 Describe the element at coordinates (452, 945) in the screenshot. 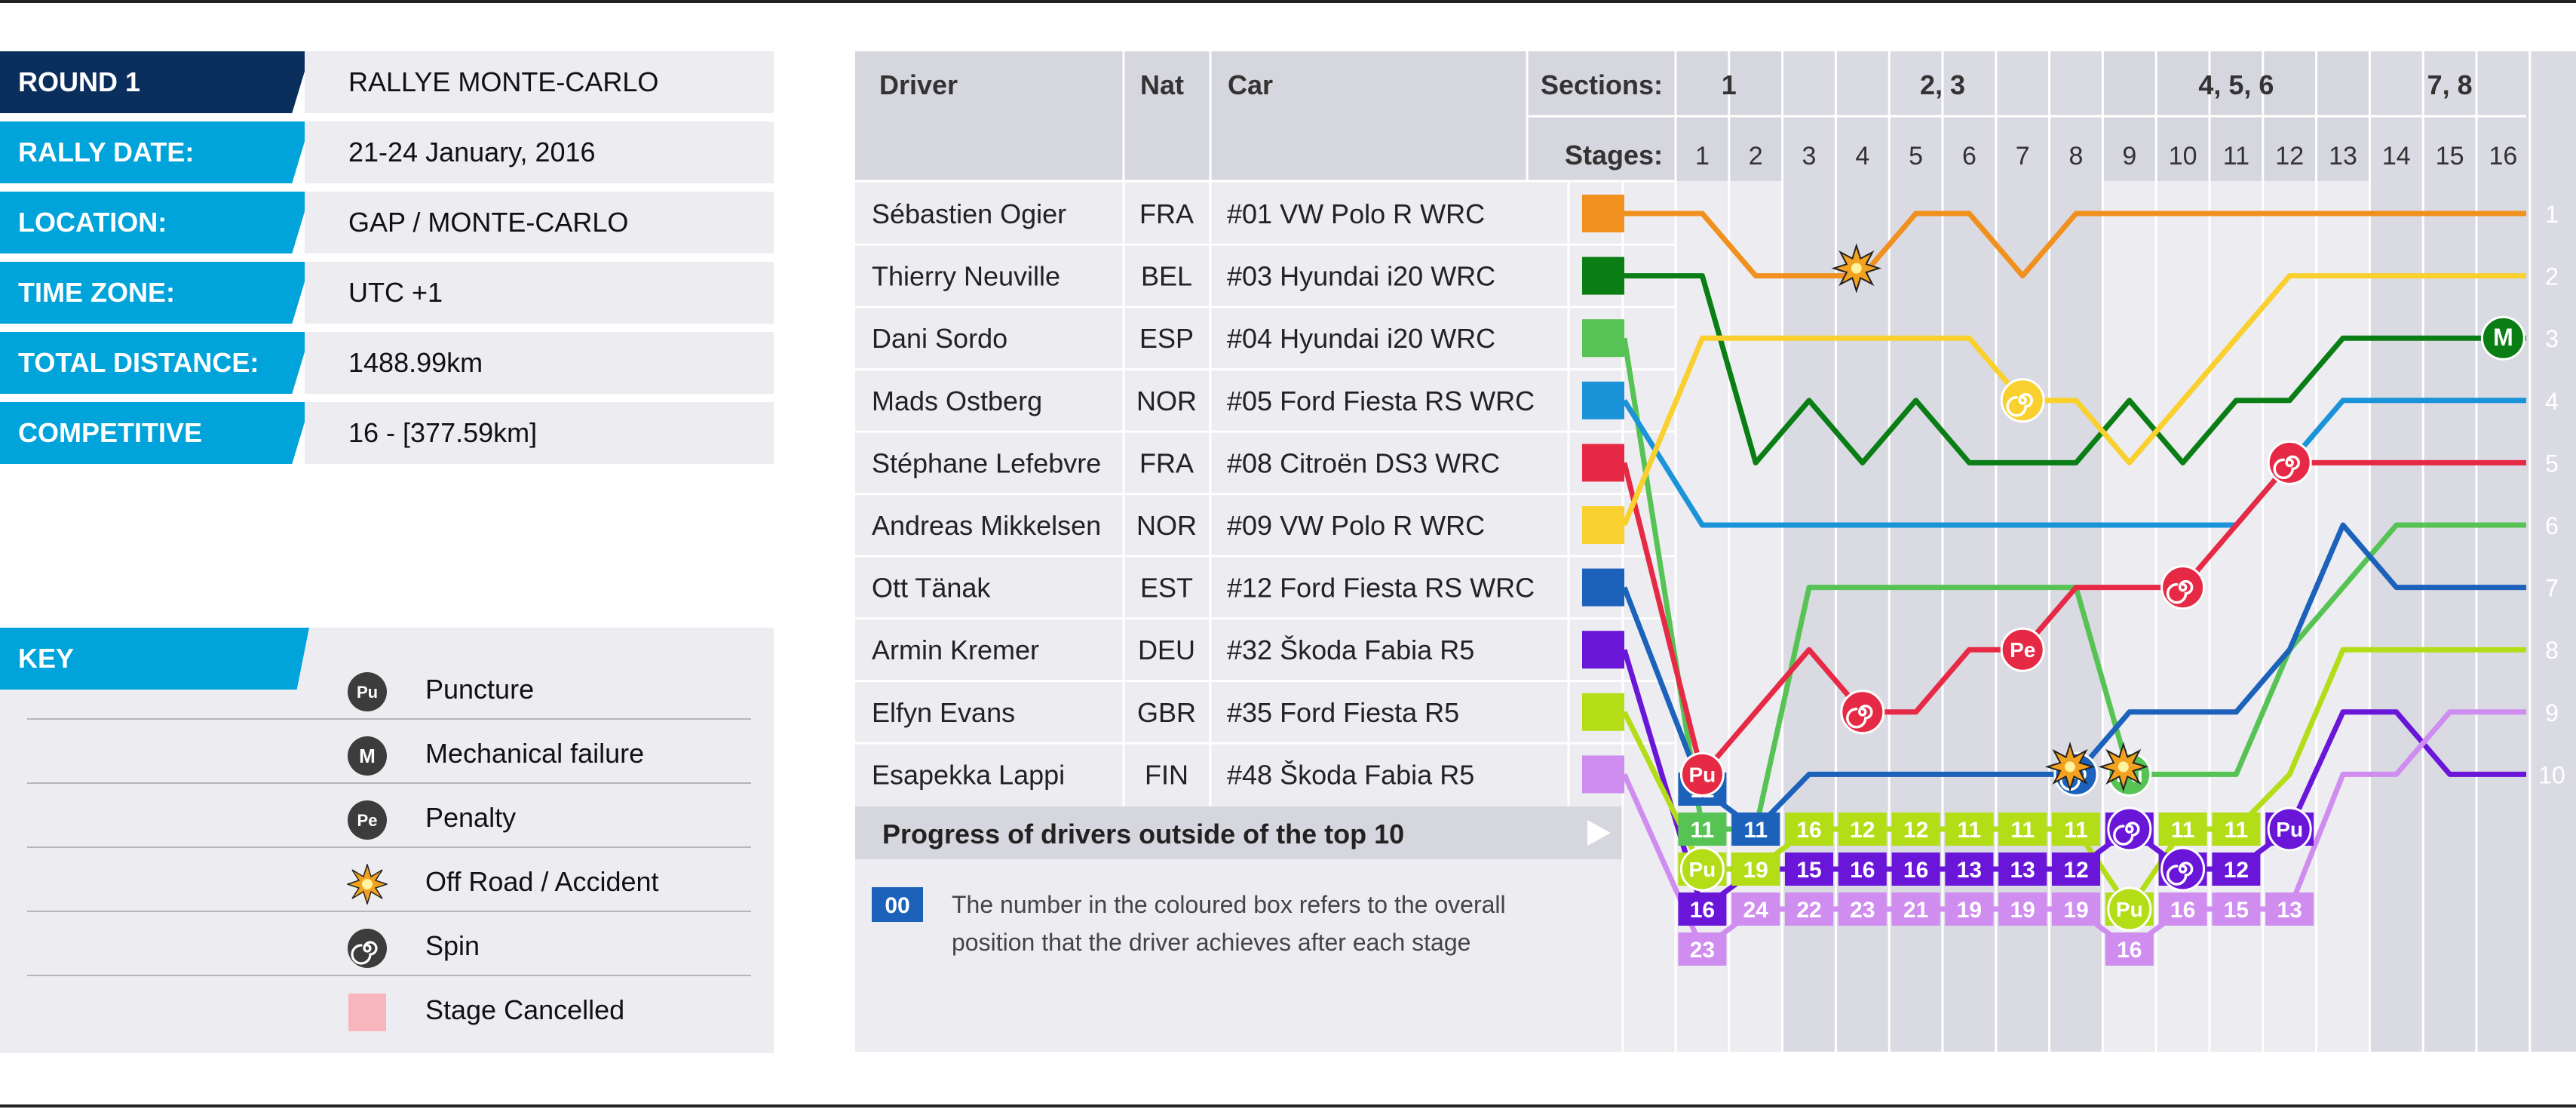

I see `key-label: Spin` at that location.